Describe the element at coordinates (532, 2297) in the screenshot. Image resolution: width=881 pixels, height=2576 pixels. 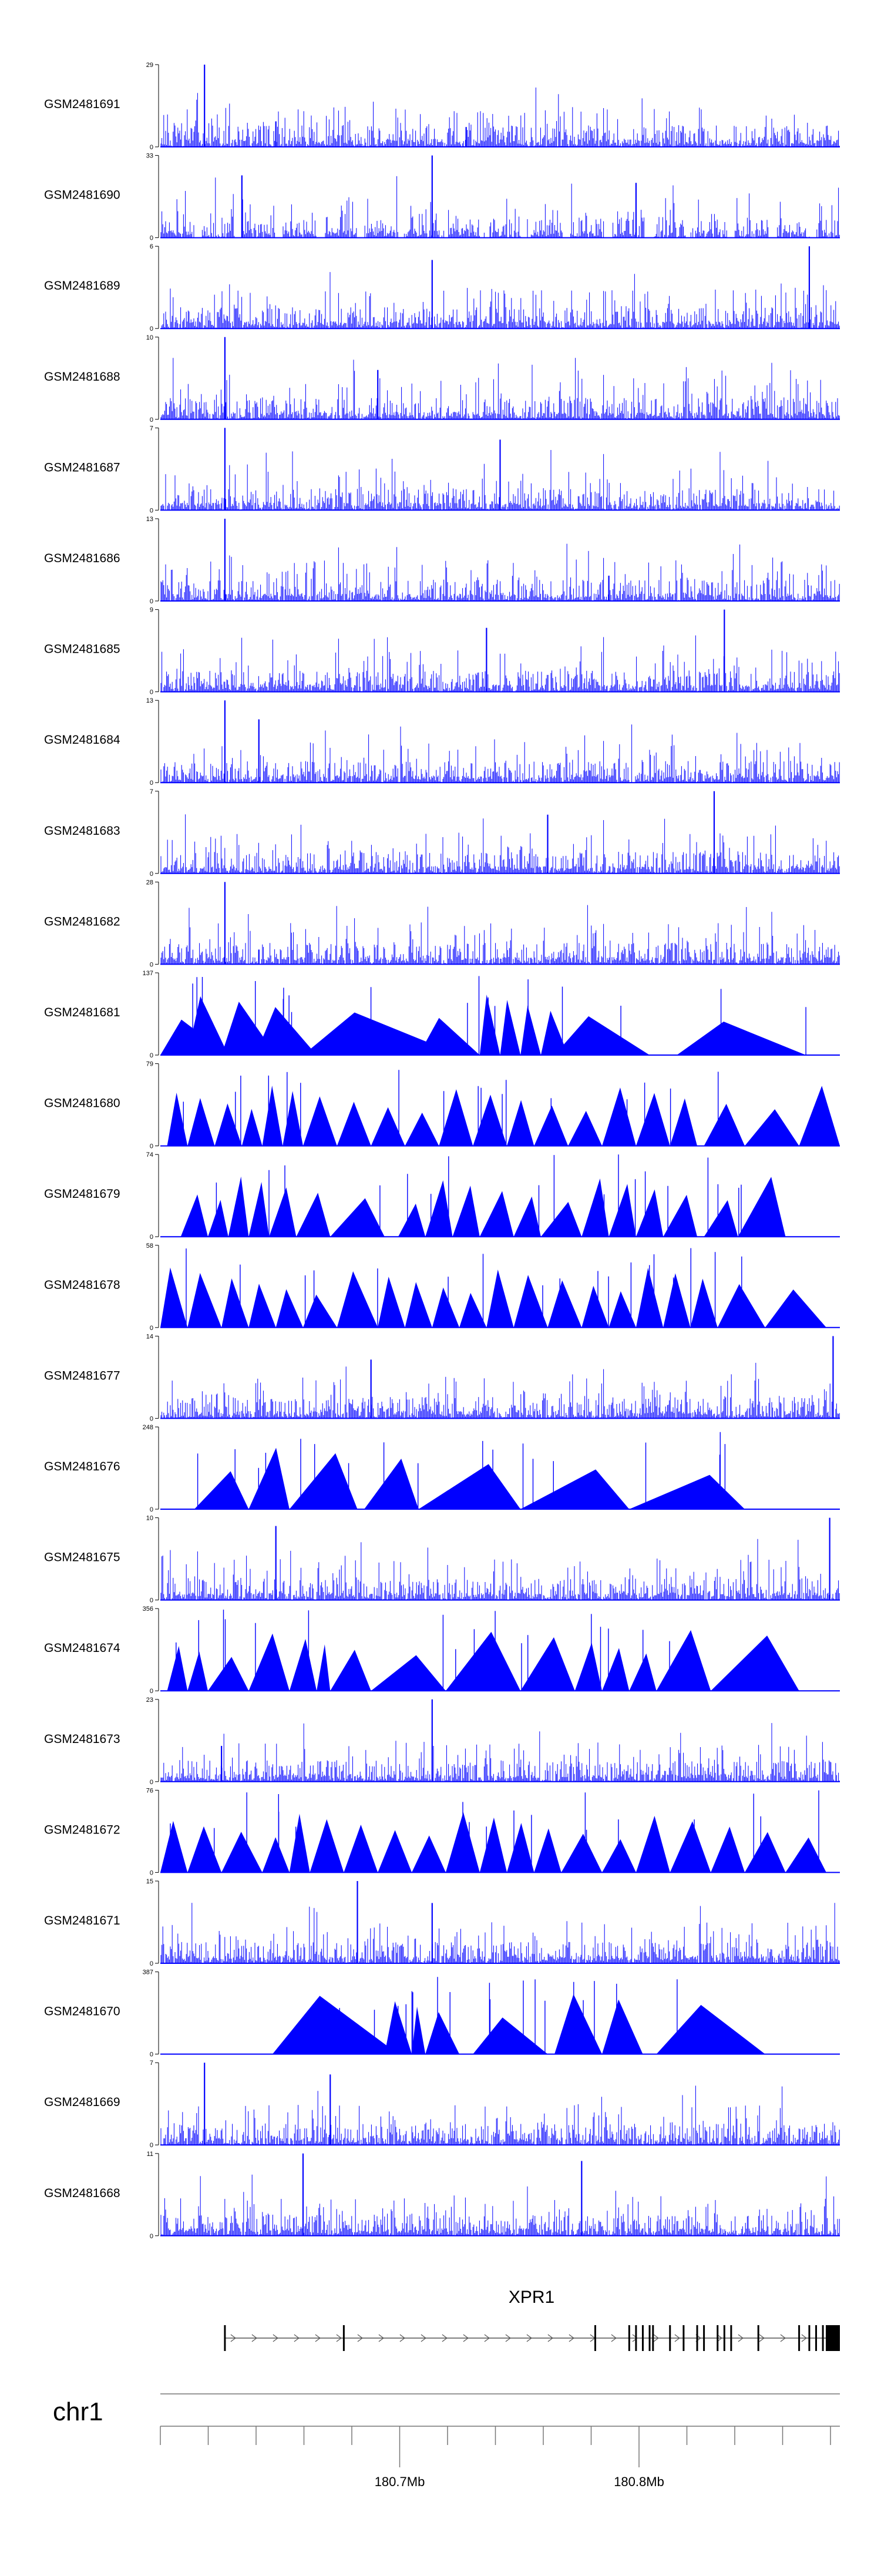
I see `gene-name-label: XPR1` at that location.